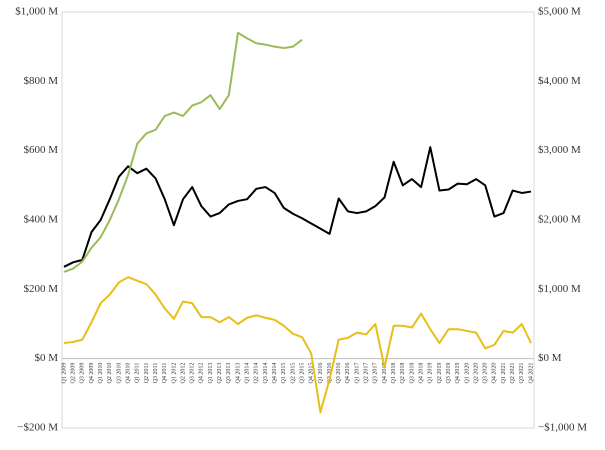 The width and height of the screenshot is (605, 450). What do you see at coordinates (40, 150) in the screenshot?
I see `y-tick-label: $600 M` at bounding box center [40, 150].